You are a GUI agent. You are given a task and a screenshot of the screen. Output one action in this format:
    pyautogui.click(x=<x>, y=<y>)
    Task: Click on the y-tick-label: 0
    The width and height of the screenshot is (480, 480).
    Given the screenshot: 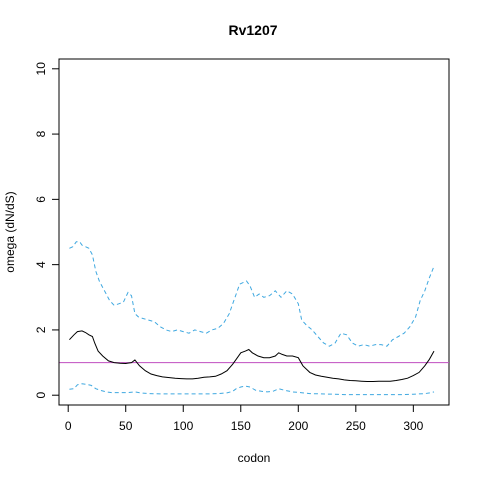 What is the action you would take?
    pyautogui.click(x=41, y=395)
    